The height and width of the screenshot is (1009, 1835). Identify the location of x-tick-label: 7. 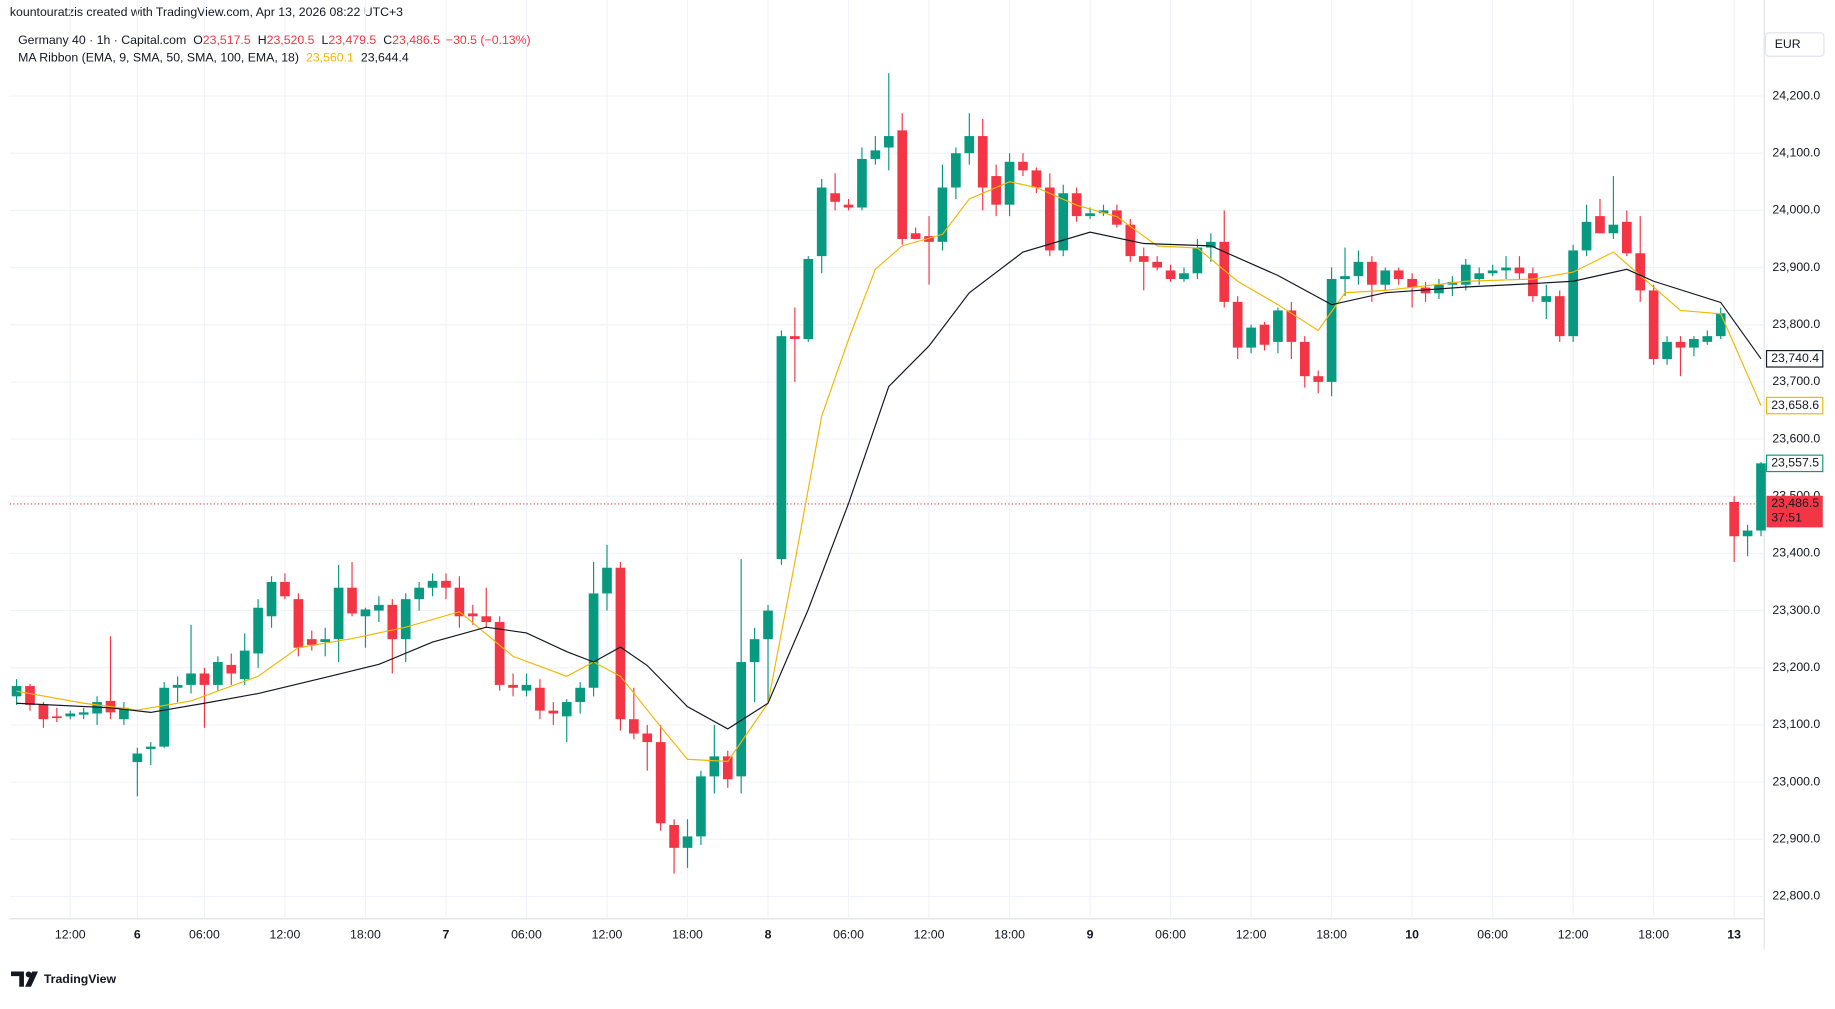
(446, 934).